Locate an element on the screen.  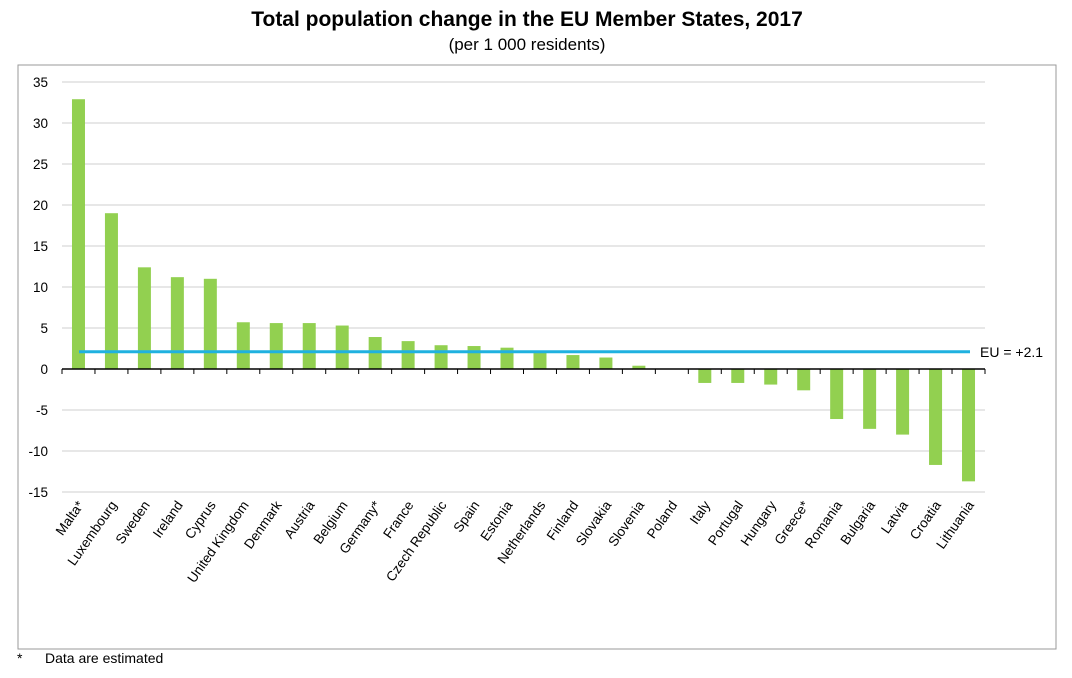
footnote-text: Data are estimated is located at coordinates (104, 658).